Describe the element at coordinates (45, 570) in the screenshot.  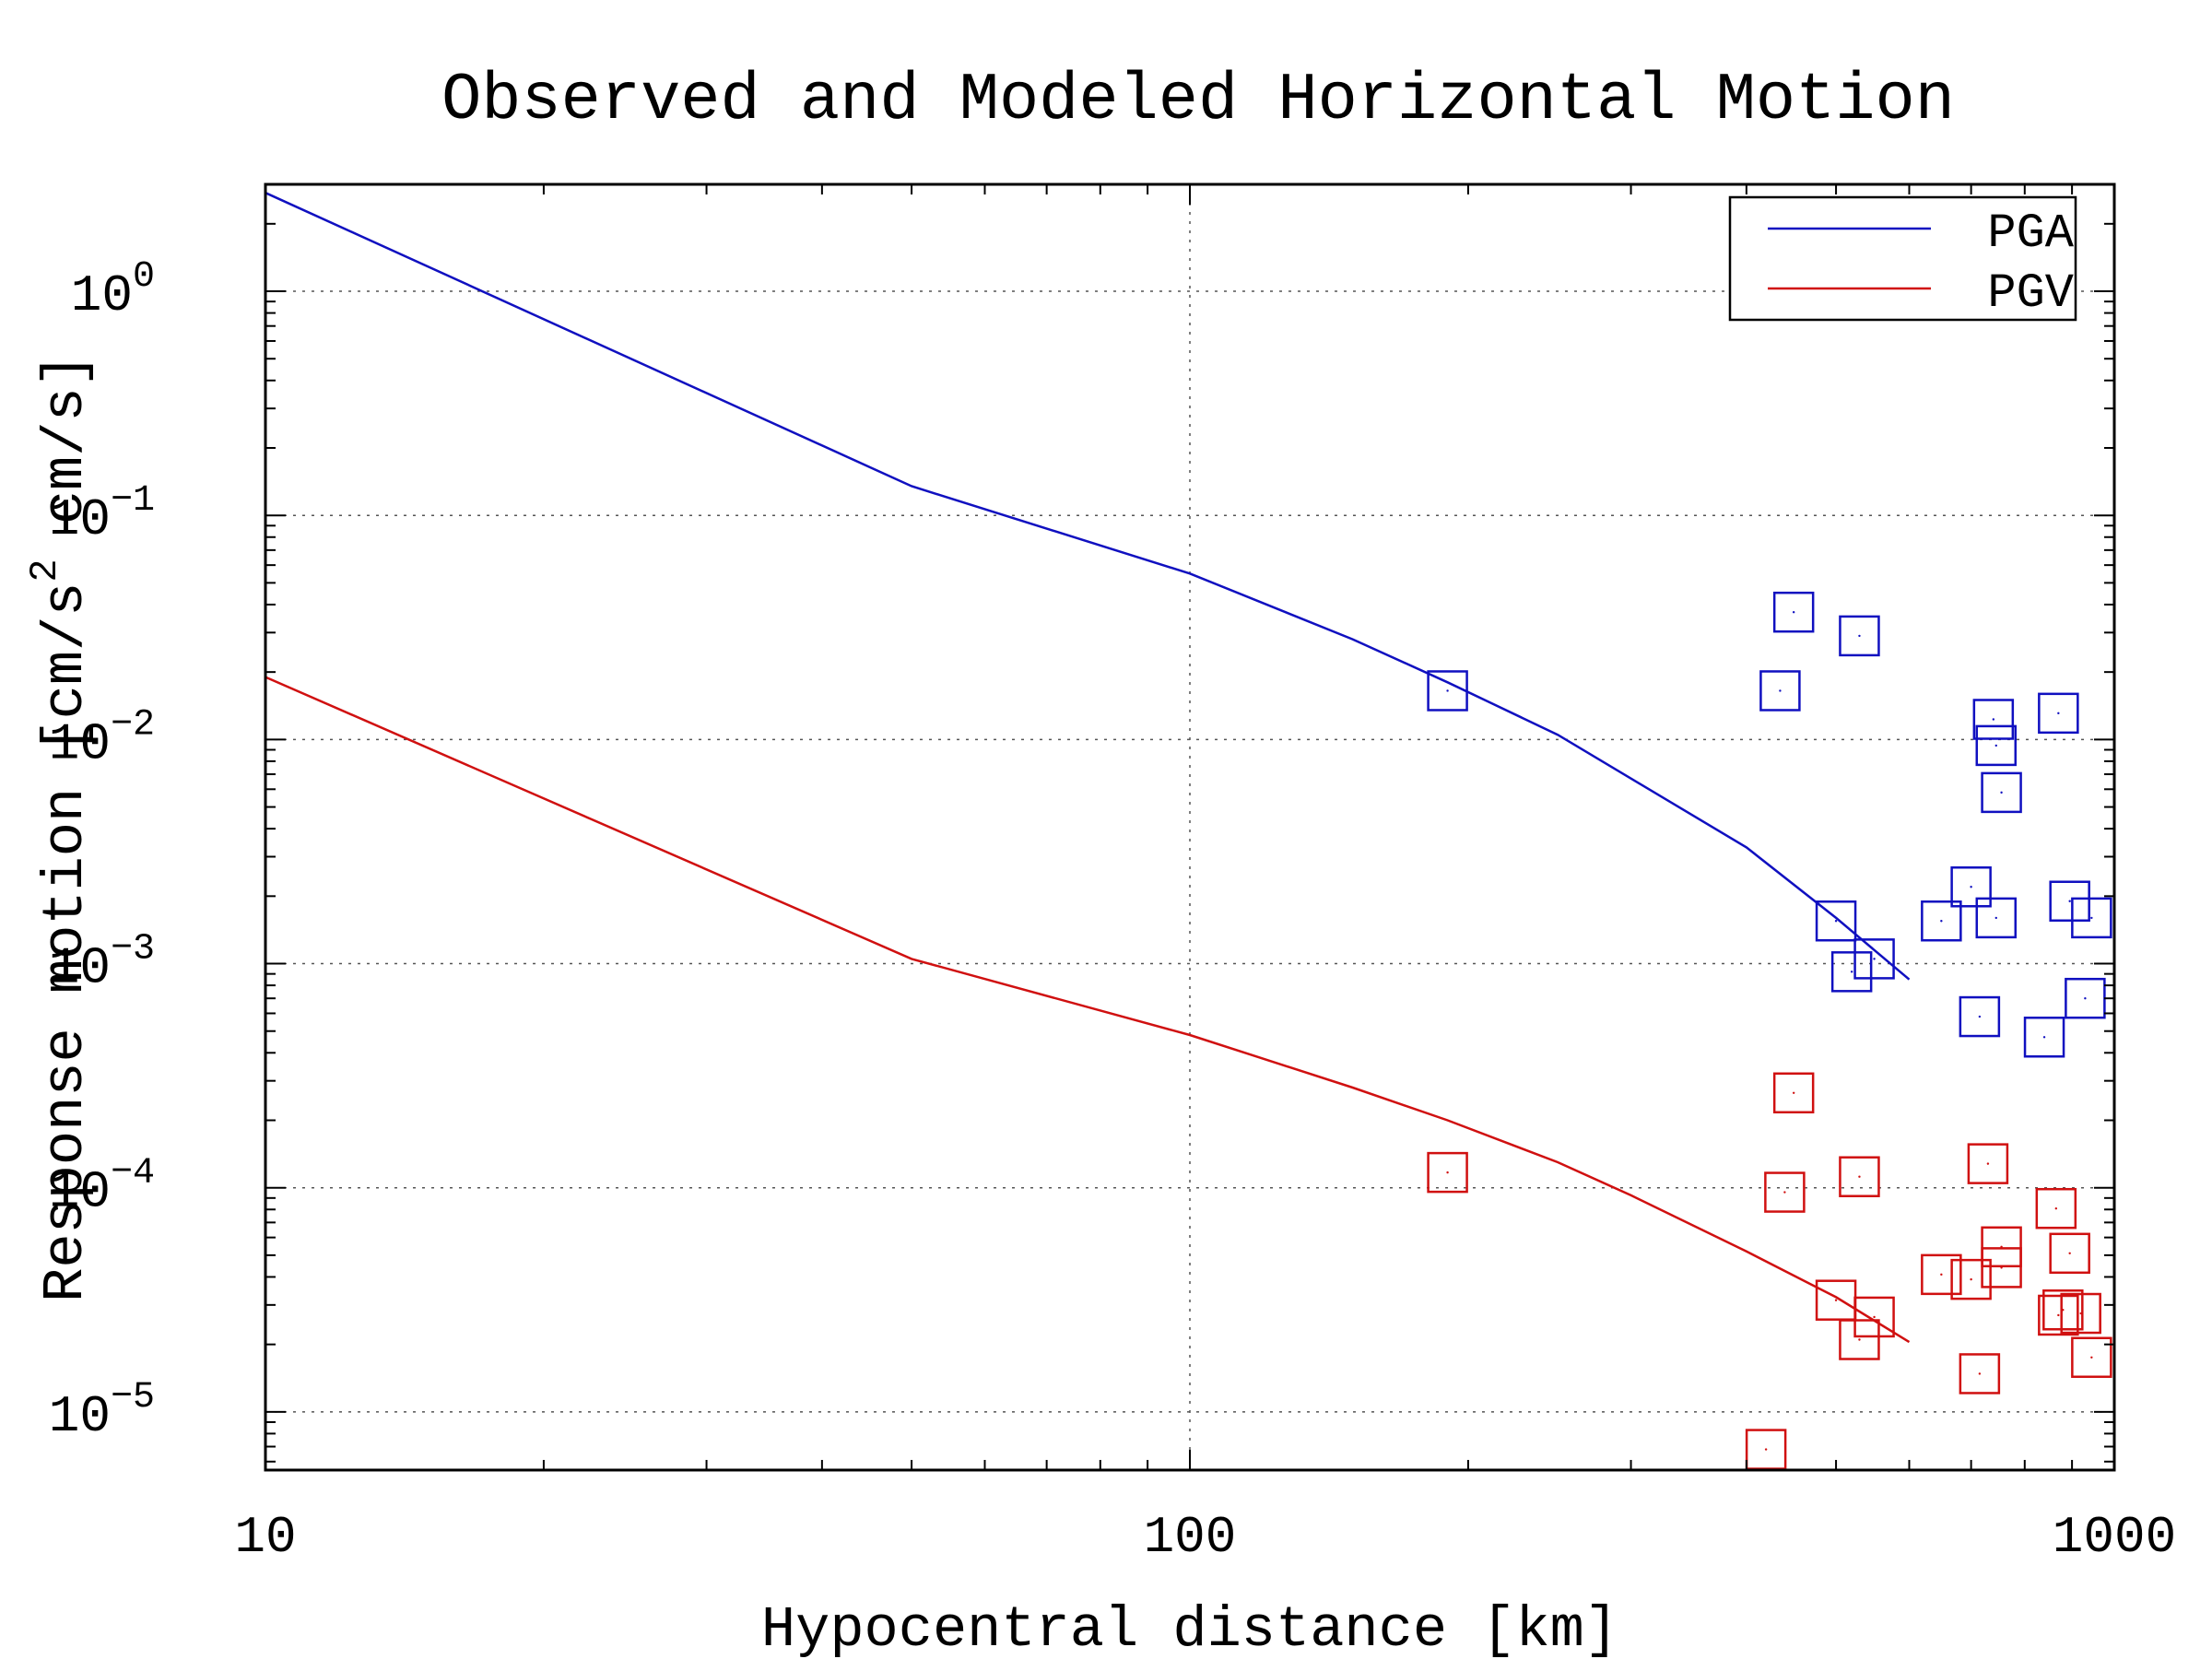
I see `y-axis-label-superscript: 2` at that location.